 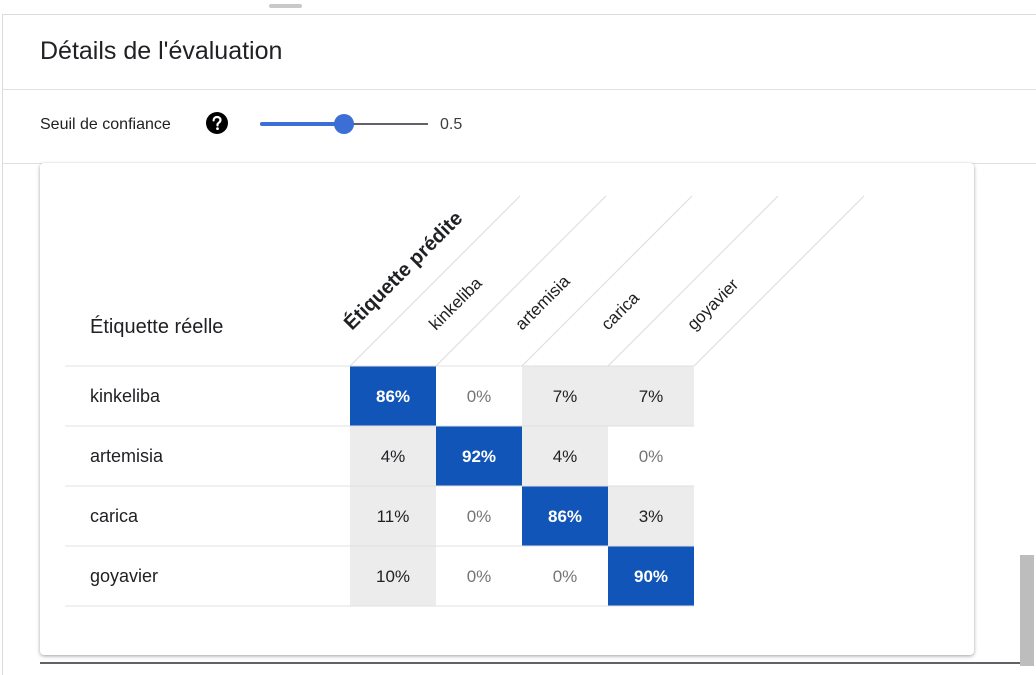 What do you see at coordinates (156, 326) in the screenshot?
I see `row-axis-label: Étiquette réelle` at bounding box center [156, 326].